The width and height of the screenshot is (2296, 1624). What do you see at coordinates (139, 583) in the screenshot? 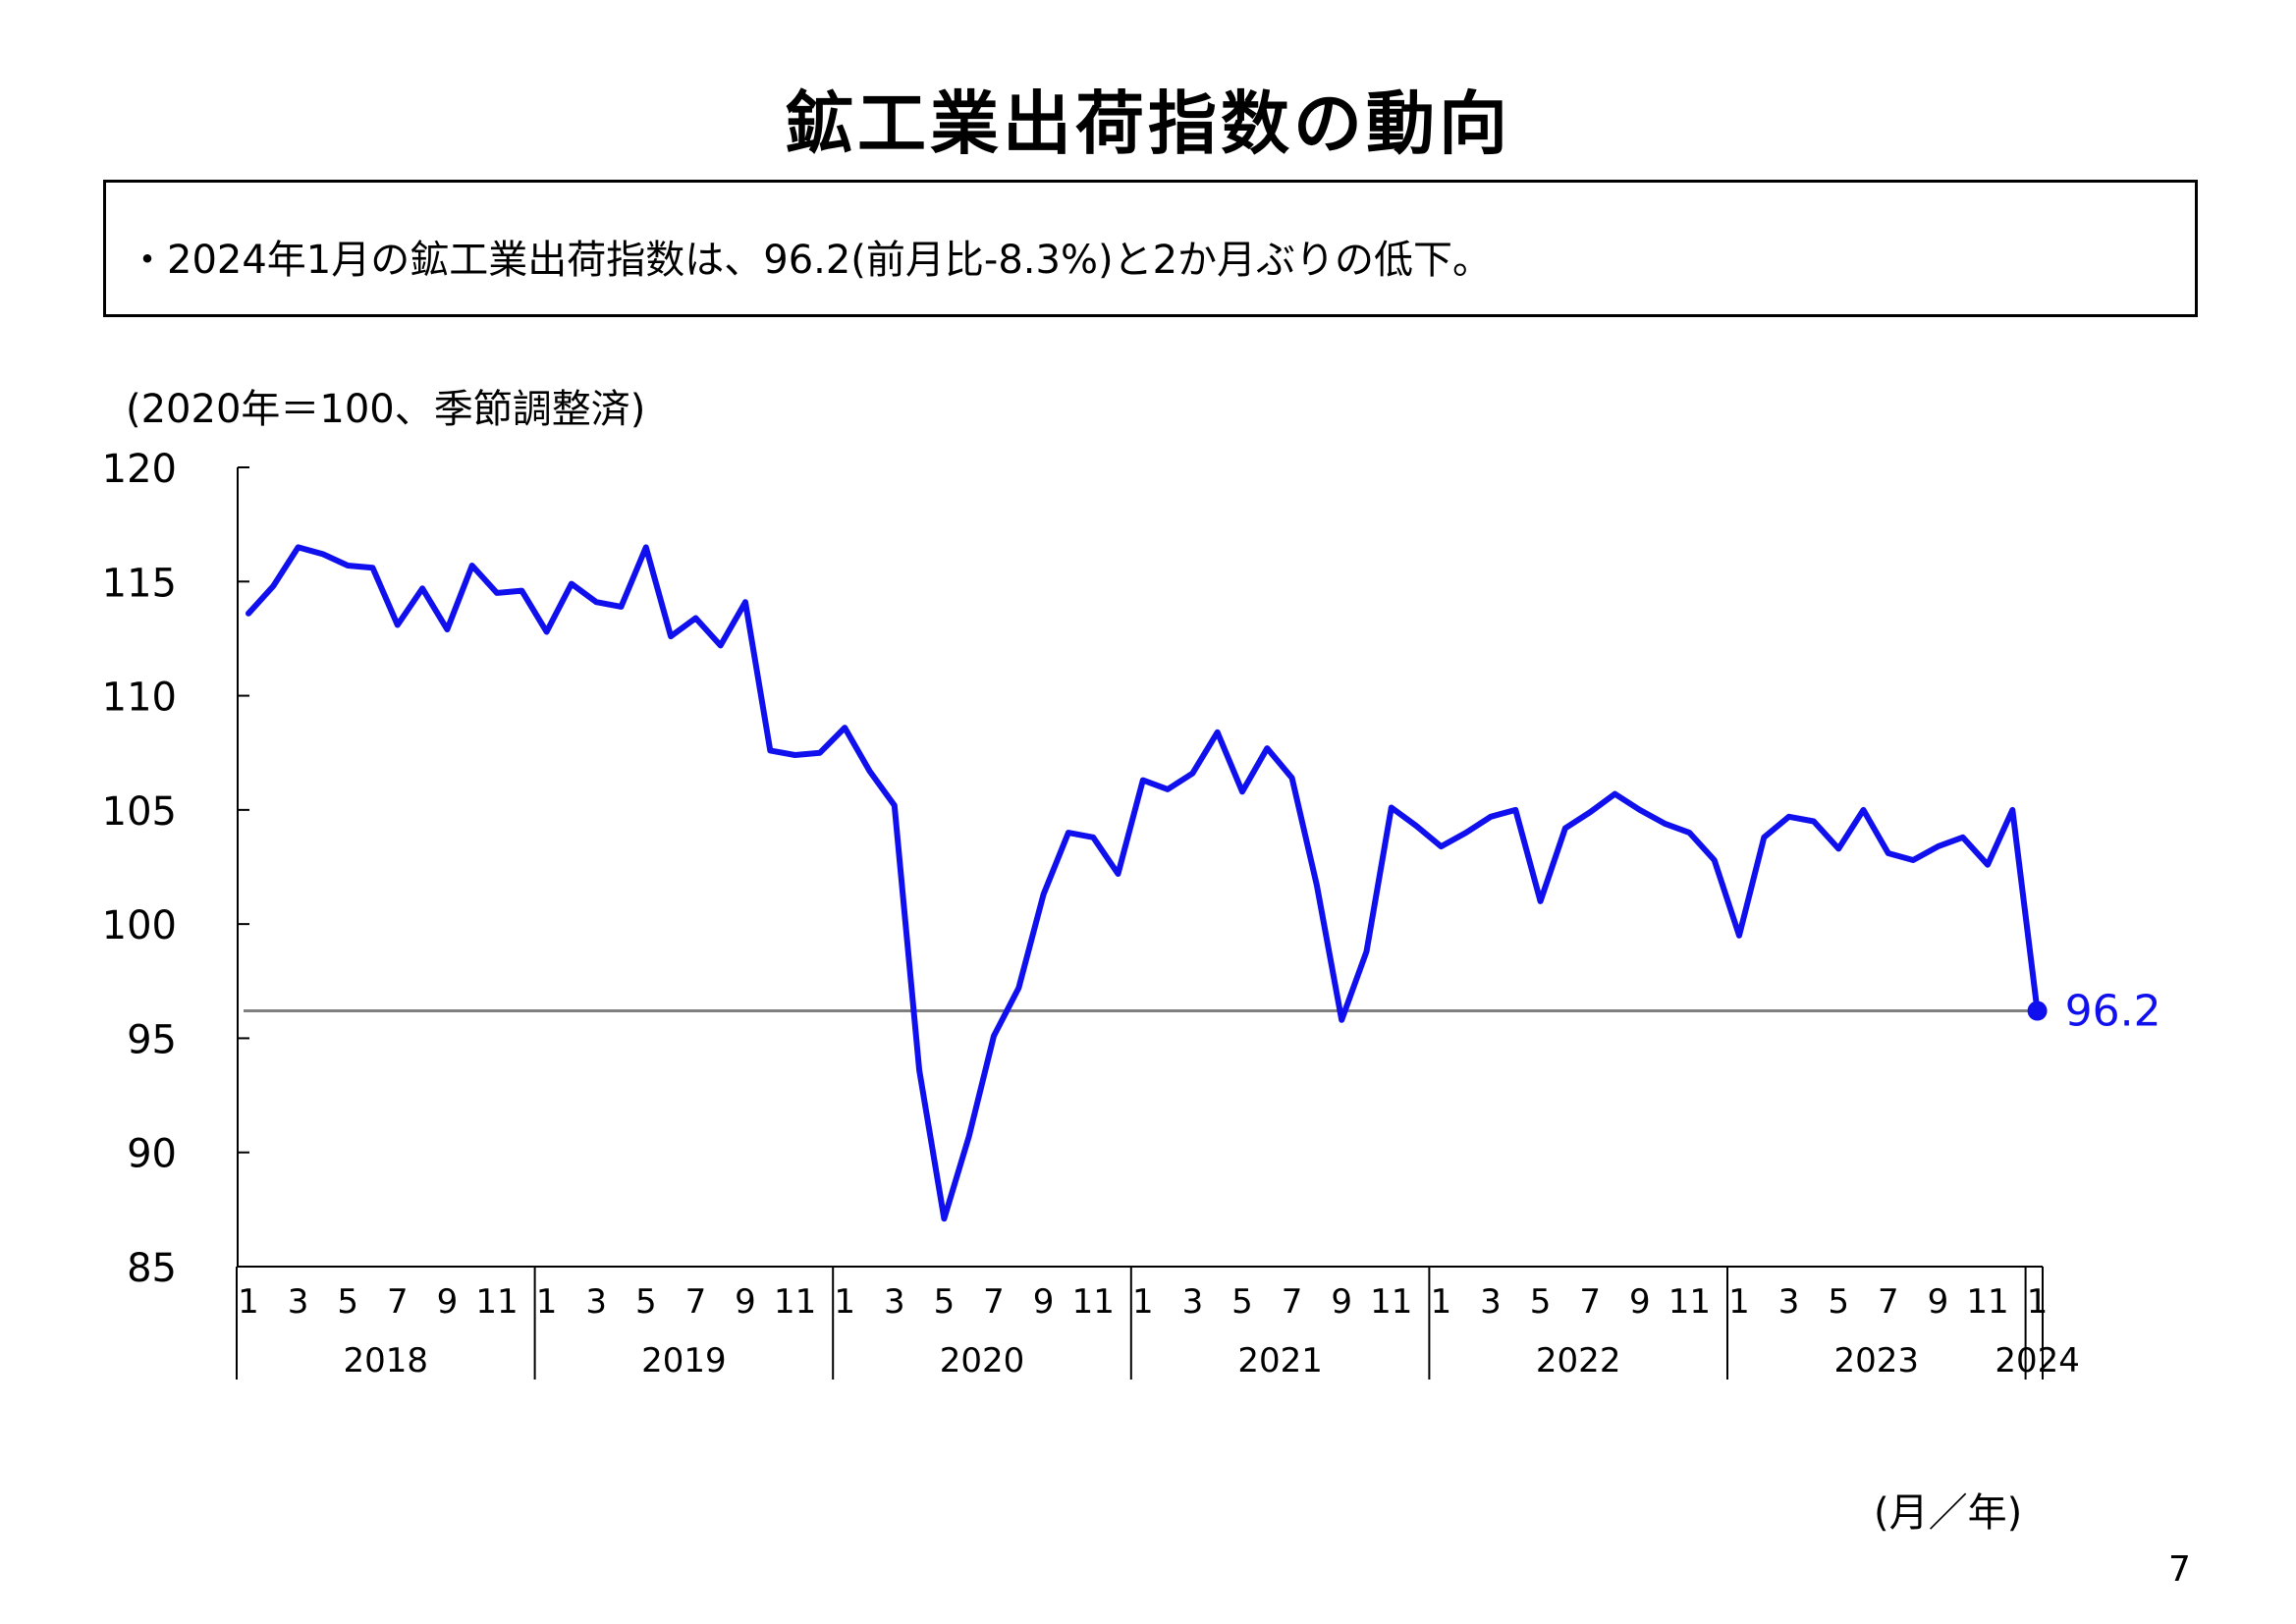
I see `y-tick-label: 115` at bounding box center [139, 583].